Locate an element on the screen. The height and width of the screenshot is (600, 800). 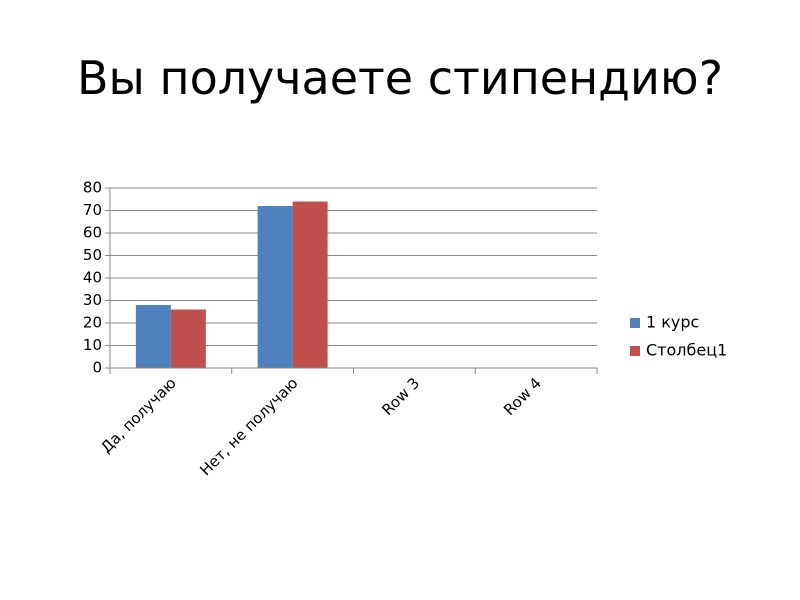
y-tick-label: 30 is located at coordinates (92, 300).